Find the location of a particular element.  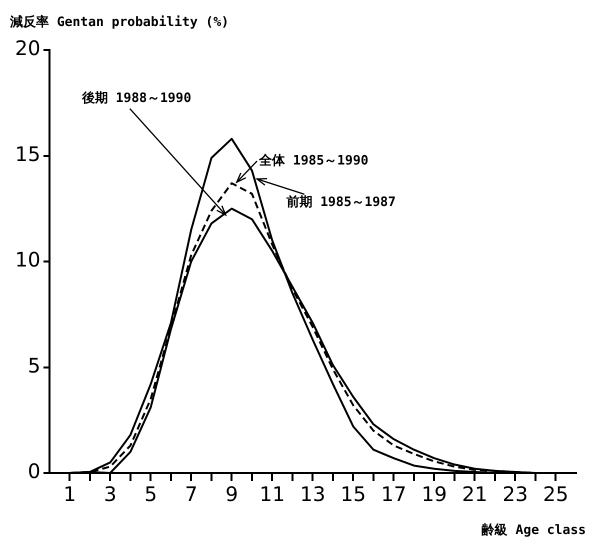

x-tick-label: 3 is located at coordinates (110, 494).